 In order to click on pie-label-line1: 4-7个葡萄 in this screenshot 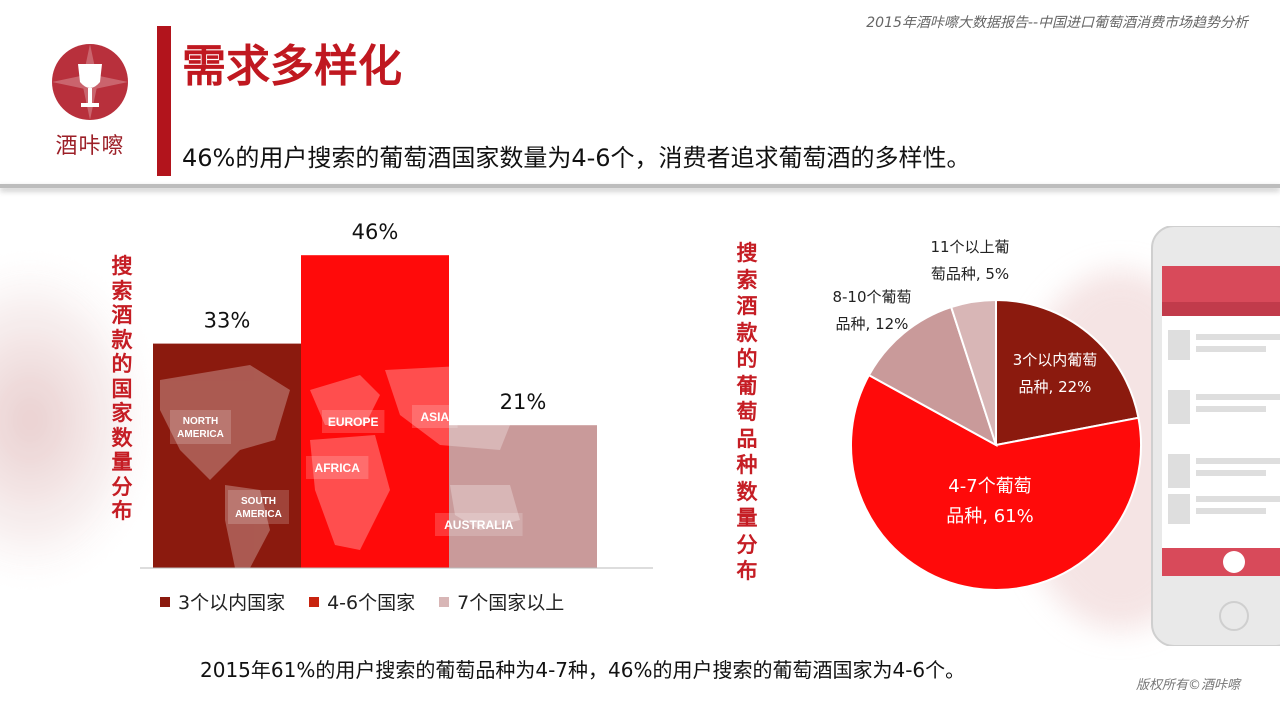, I will do `click(989, 486)`.